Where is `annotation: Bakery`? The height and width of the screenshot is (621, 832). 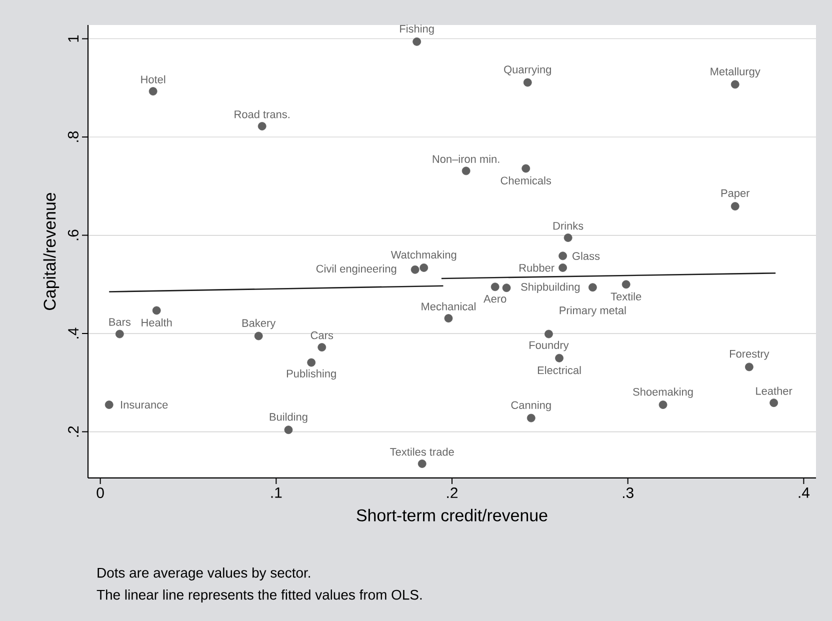
annotation: Bakery is located at coordinates (259, 324).